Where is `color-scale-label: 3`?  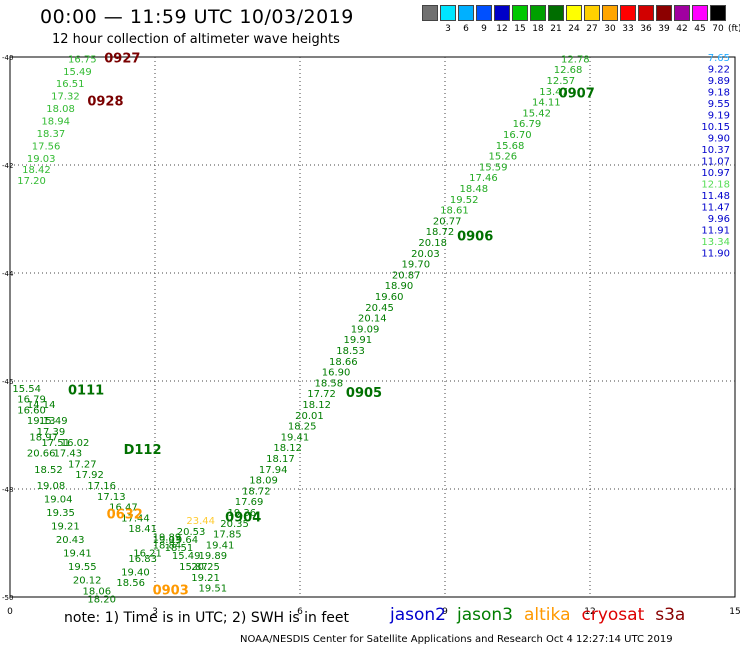
color-scale-label: 3 is located at coordinates (448, 29).